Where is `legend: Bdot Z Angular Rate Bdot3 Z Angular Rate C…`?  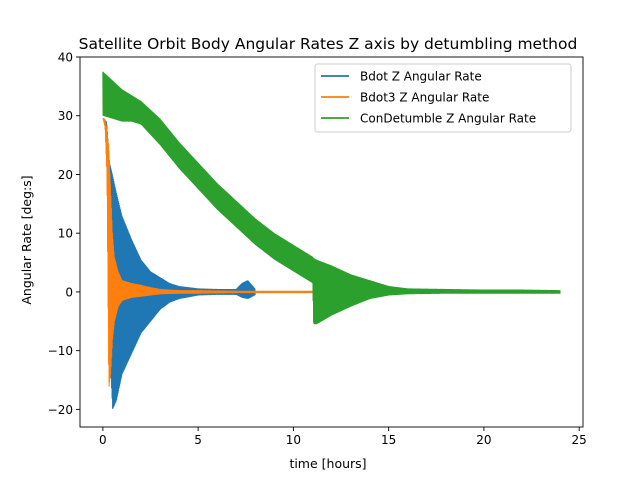
legend: Bdot Z Angular Rate Bdot3 Z Angular Rate C… is located at coordinates (443, 98).